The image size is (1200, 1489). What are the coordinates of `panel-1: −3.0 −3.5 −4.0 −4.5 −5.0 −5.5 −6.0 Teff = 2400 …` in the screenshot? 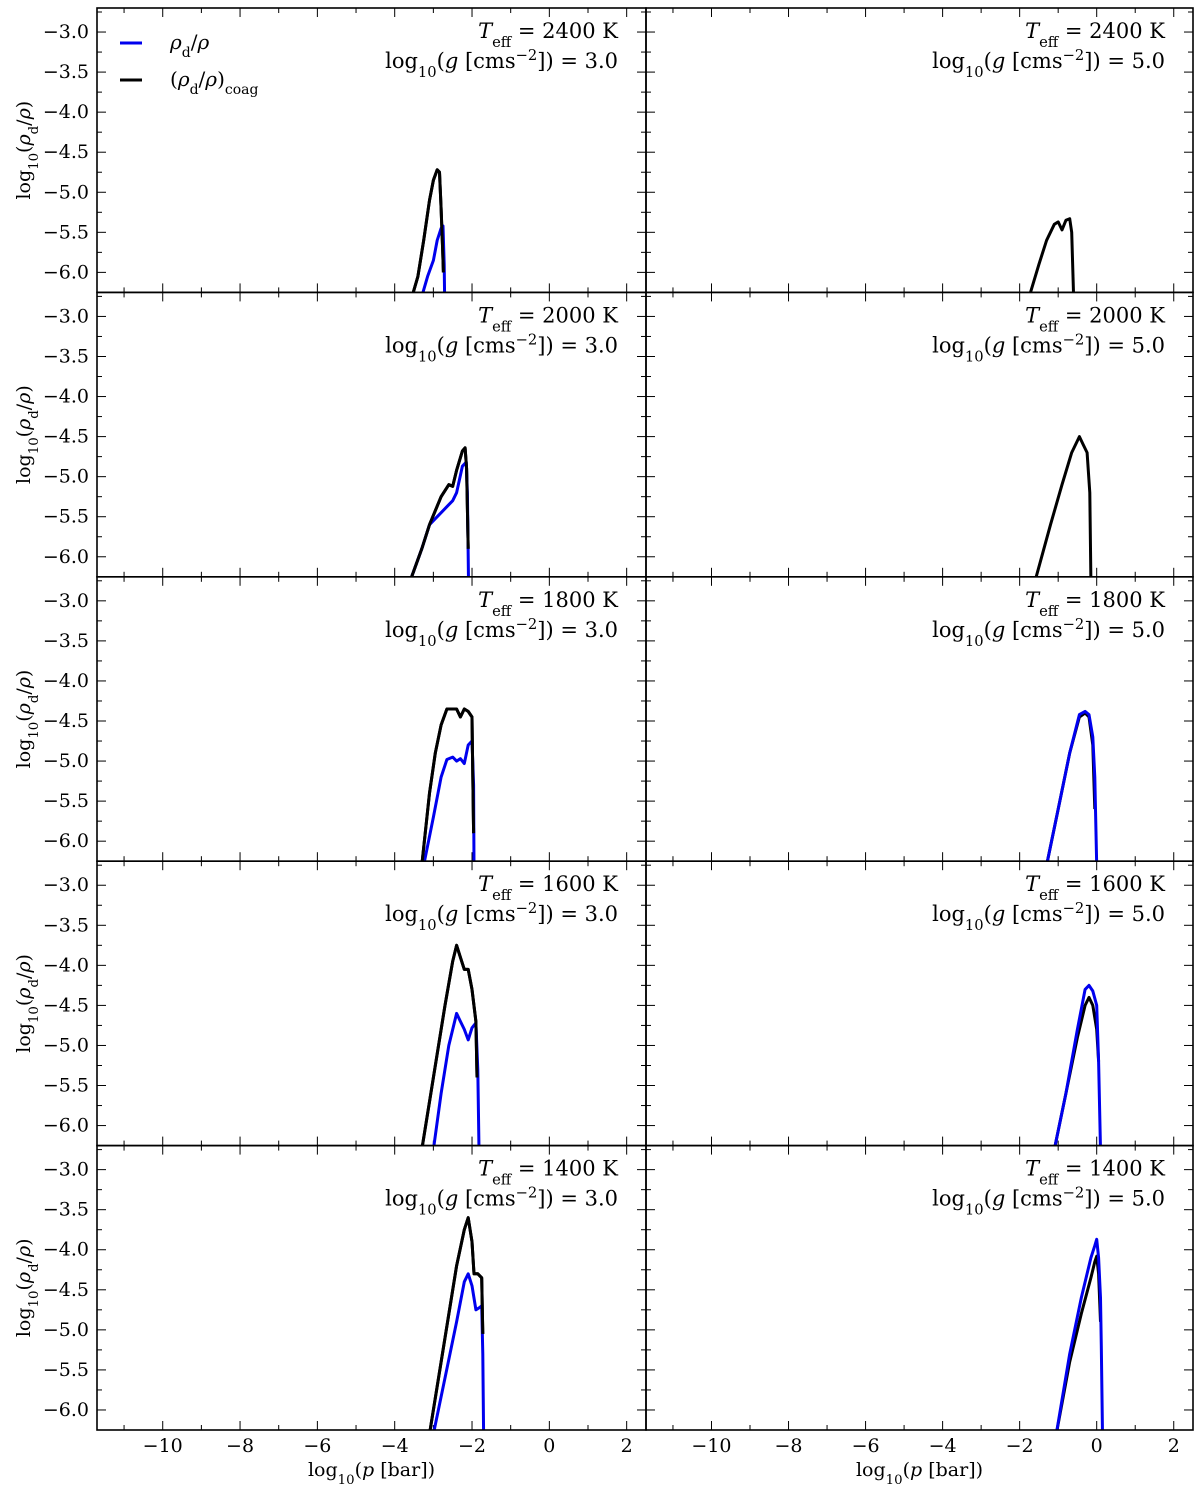 It's located at (345, 150).